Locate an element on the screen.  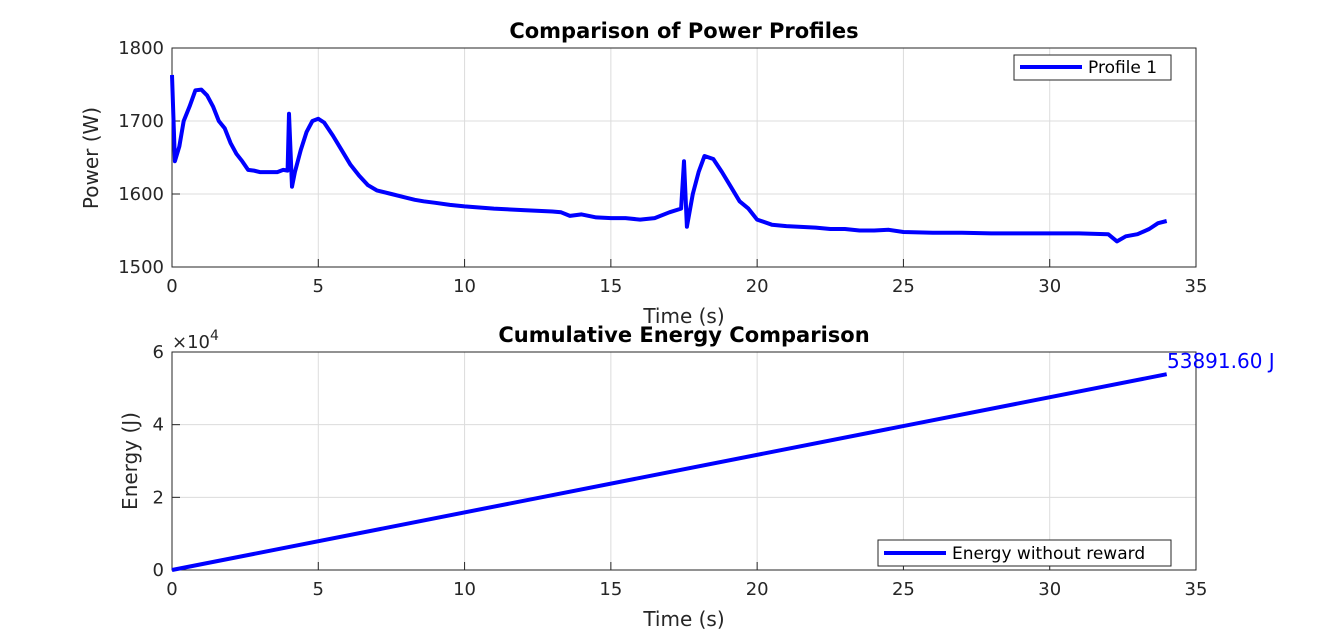
energy-legend-label: Energy without reward is located at coordinates (1048, 554).